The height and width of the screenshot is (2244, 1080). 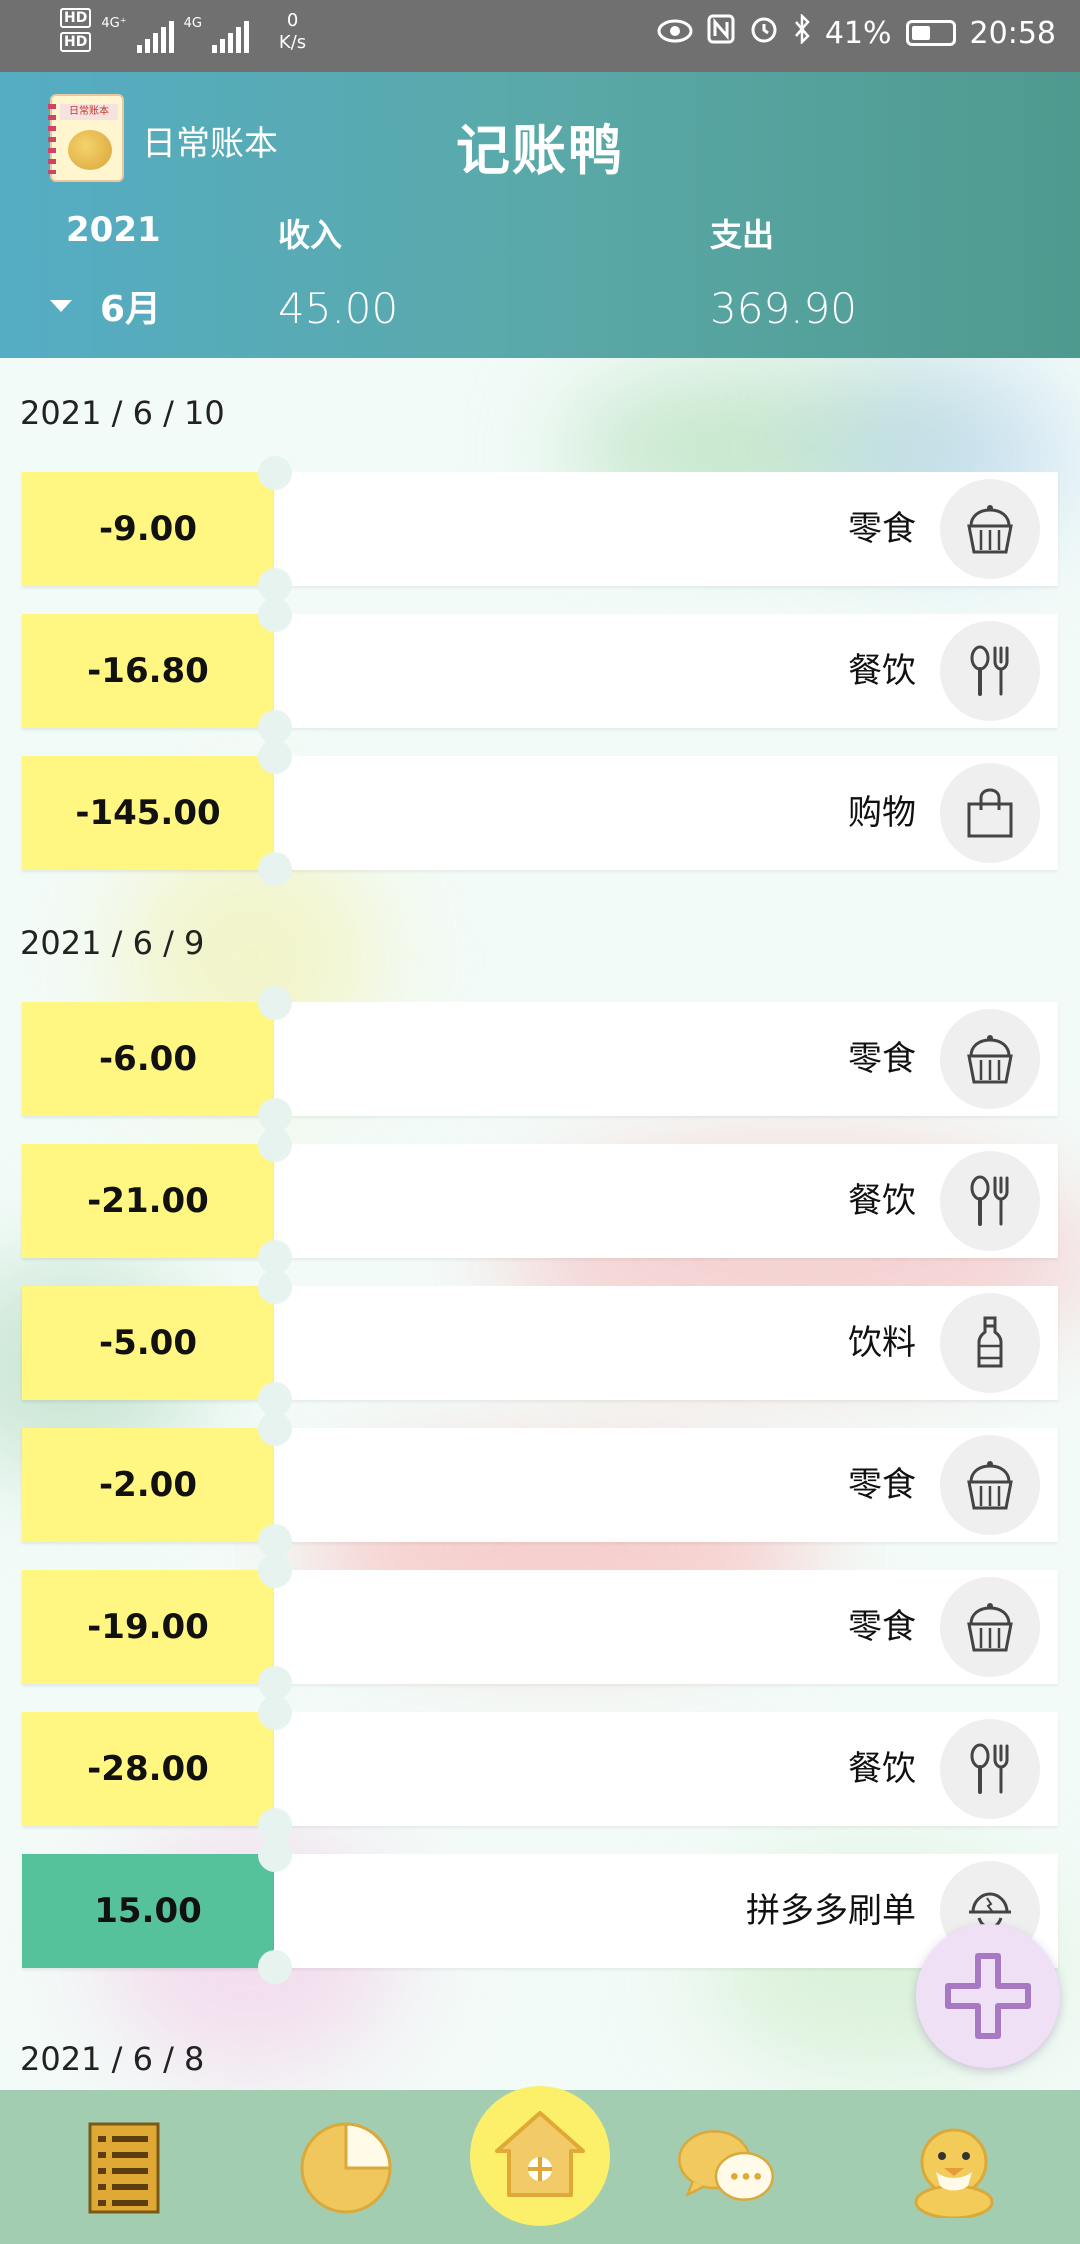 What do you see at coordinates (114, 23) in the screenshot?
I see `network-type-1: 4G⁺` at bounding box center [114, 23].